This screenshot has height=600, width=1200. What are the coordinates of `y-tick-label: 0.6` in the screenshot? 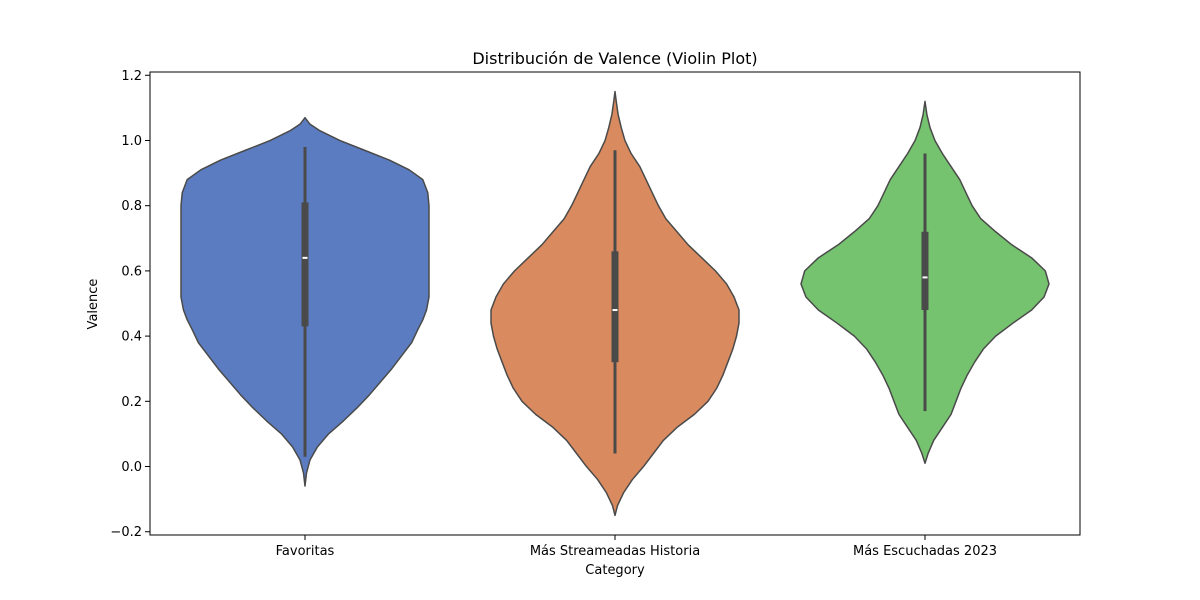 It's located at (131, 271).